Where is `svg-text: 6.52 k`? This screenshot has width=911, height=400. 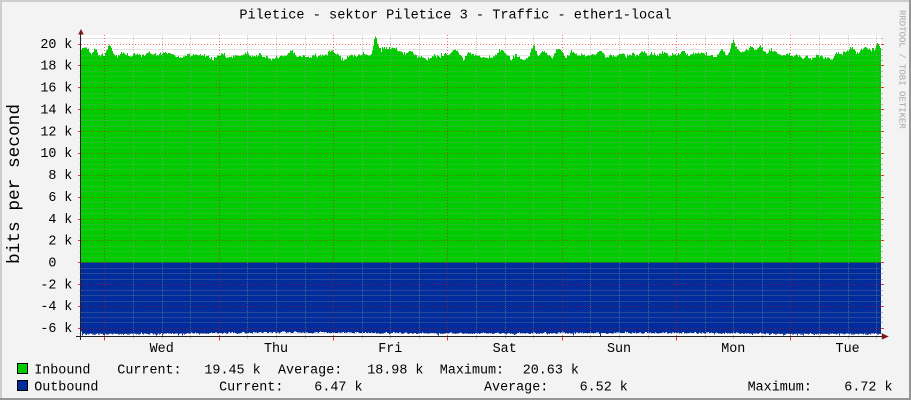
svg-text: 6.52 k is located at coordinates (604, 387).